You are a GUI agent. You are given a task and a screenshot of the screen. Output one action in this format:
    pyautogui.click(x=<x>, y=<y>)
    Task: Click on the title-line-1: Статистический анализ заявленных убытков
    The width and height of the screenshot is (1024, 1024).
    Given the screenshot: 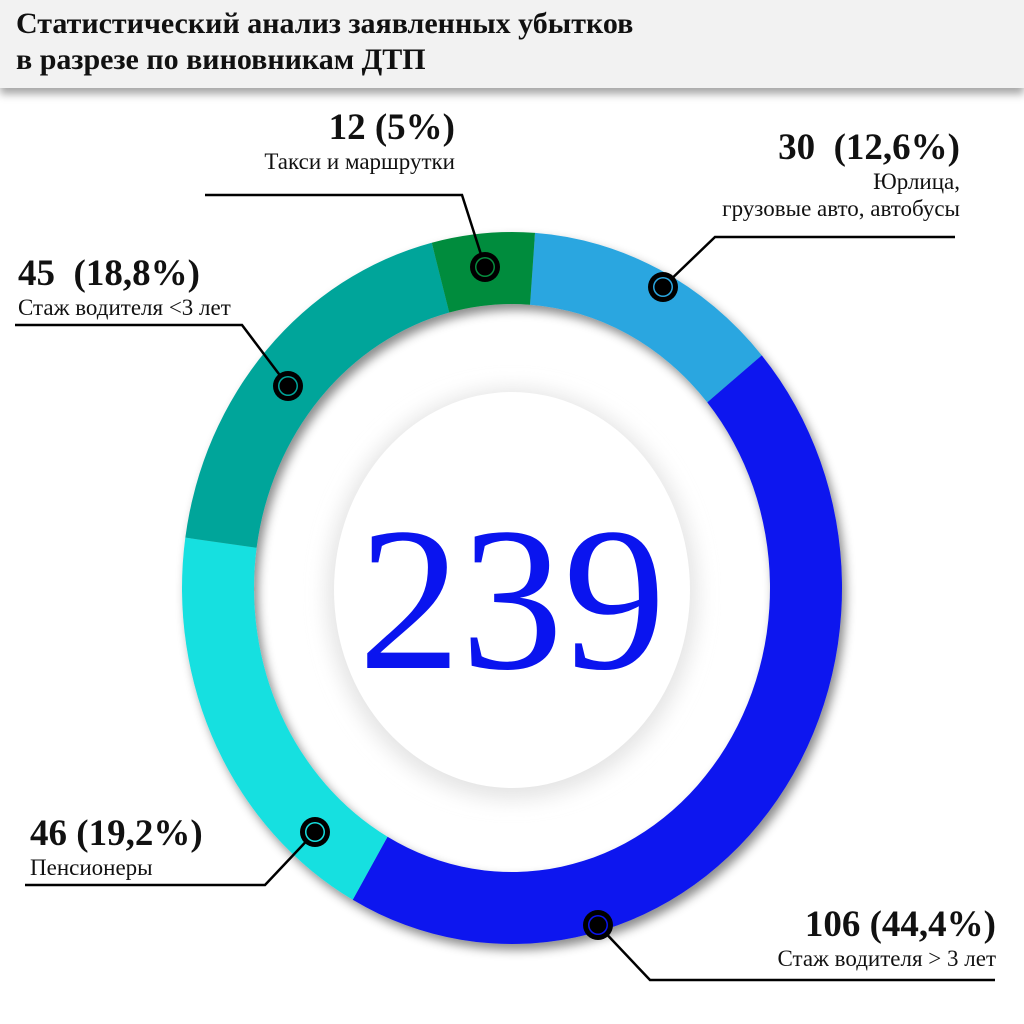 What is the action you would take?
    pyautogui.click(x=325, y=23)
    